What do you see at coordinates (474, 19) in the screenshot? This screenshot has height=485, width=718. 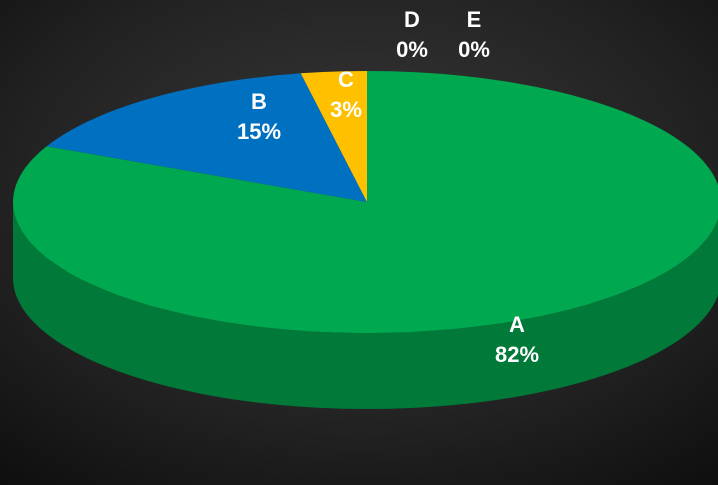 I see `slice-label: E` at bounding box center [474, 19].